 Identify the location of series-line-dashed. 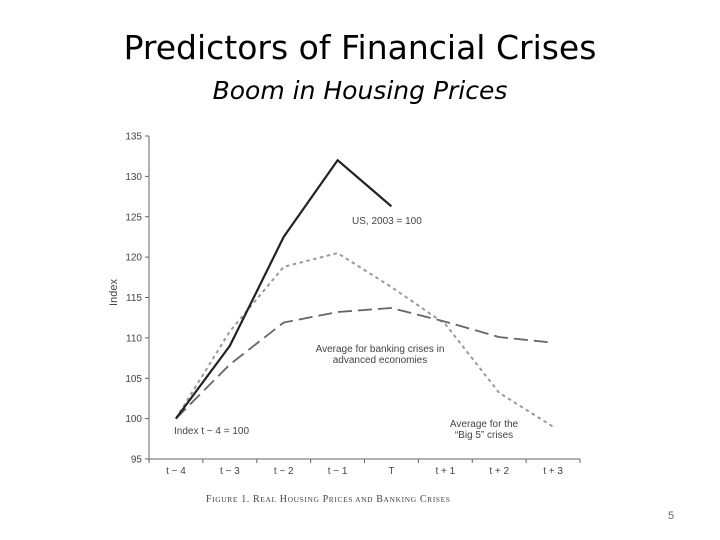
(364, 363).